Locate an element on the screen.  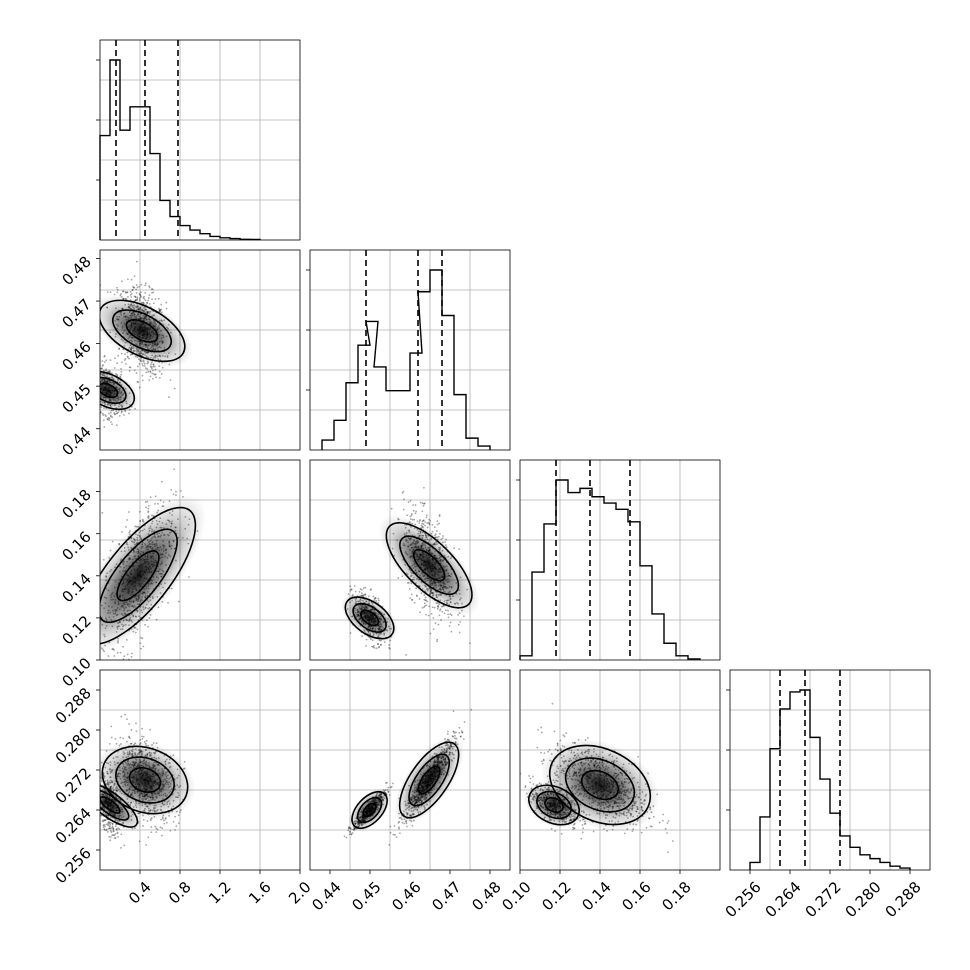
histogram-steps is located at coordinates (830, 779).